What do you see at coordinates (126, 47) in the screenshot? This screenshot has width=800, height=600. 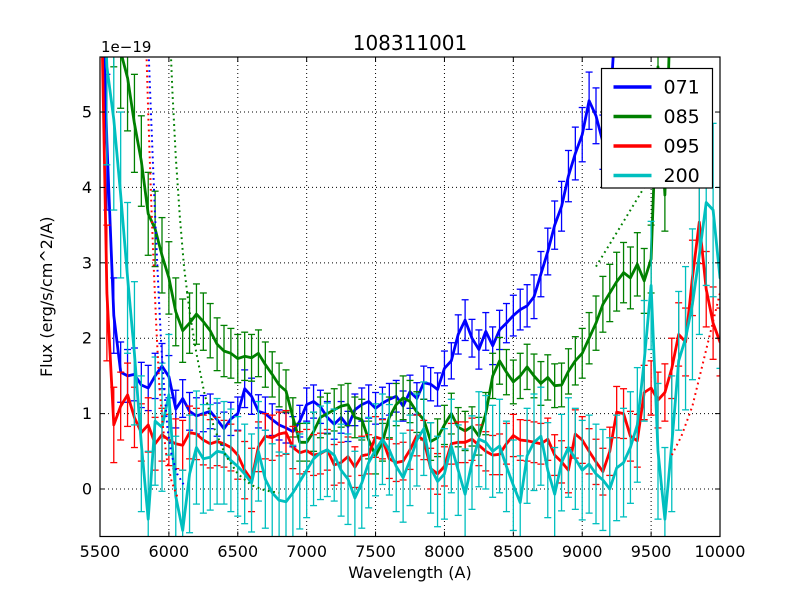 I see `y-axis-offset-text: 1e−19` at bounding box center [126, 47].